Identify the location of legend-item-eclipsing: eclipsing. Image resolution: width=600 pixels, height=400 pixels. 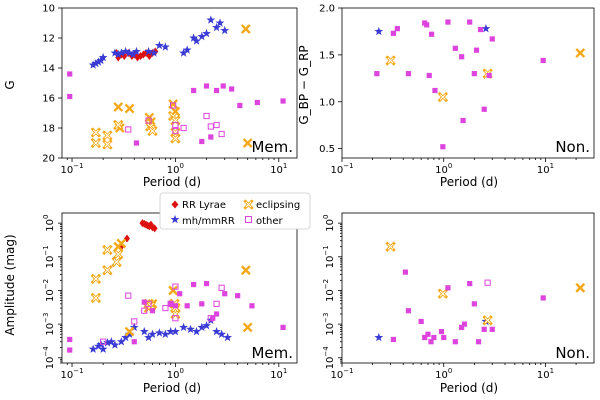
(271, 205).